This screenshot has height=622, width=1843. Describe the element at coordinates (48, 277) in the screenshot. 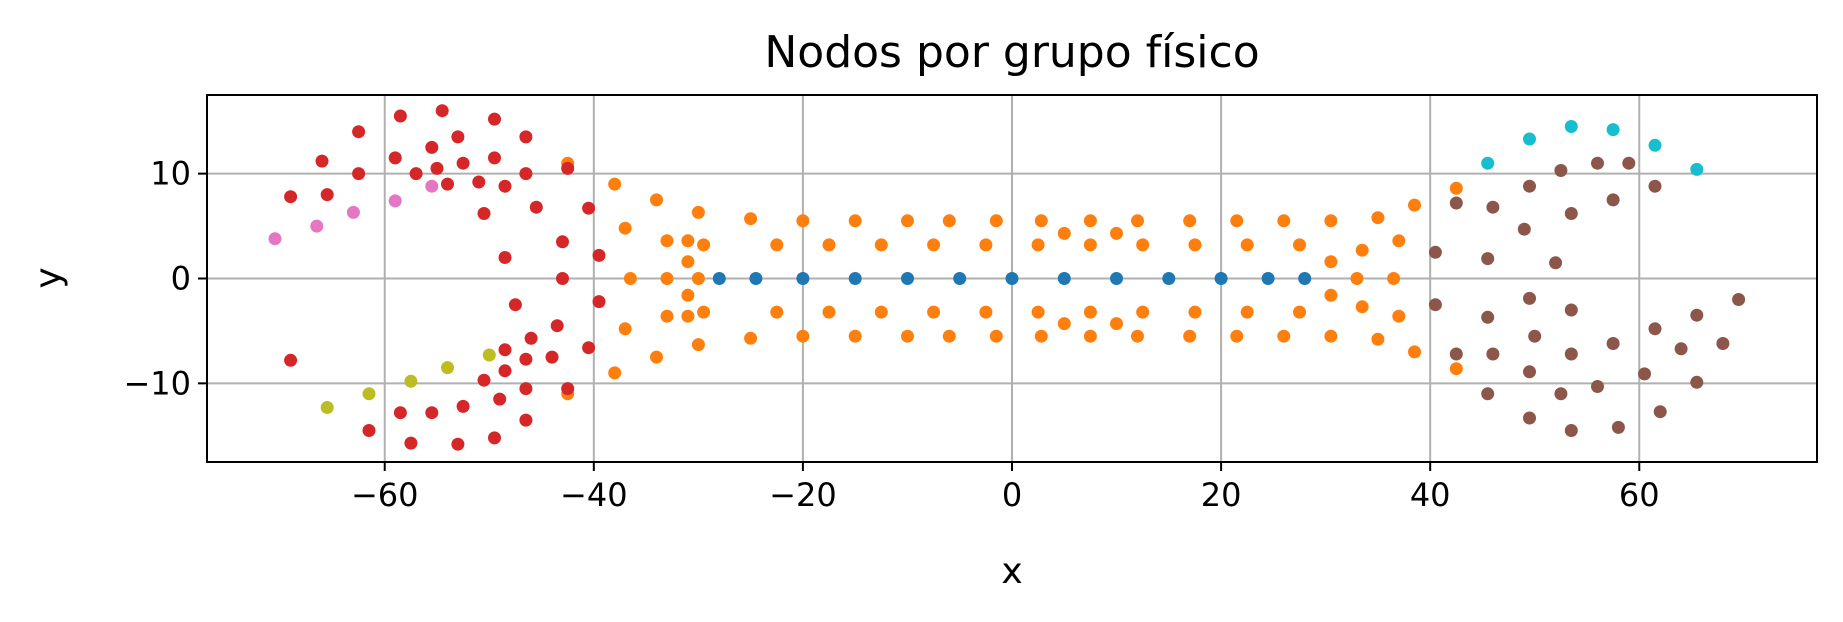

I see `y-axis-label: y` at that location.